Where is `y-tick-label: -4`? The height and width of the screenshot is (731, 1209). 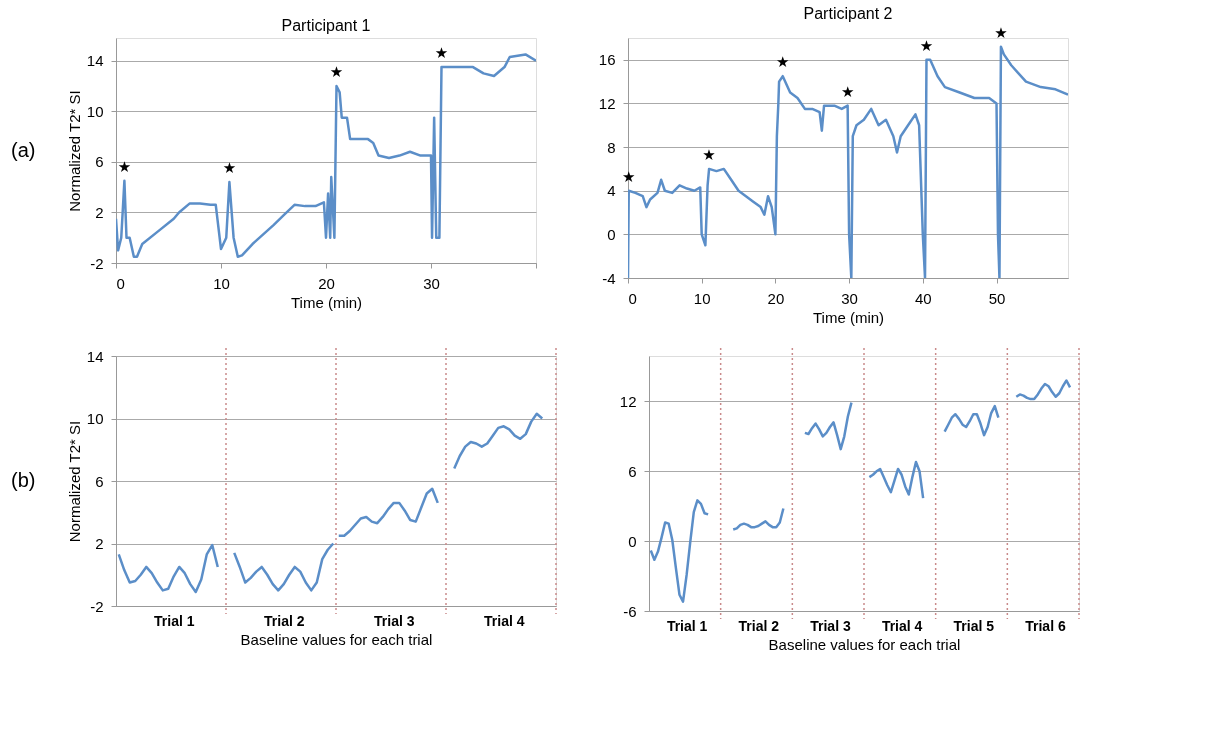 y-tick-label: -4 is located at coordinates (609, 278).